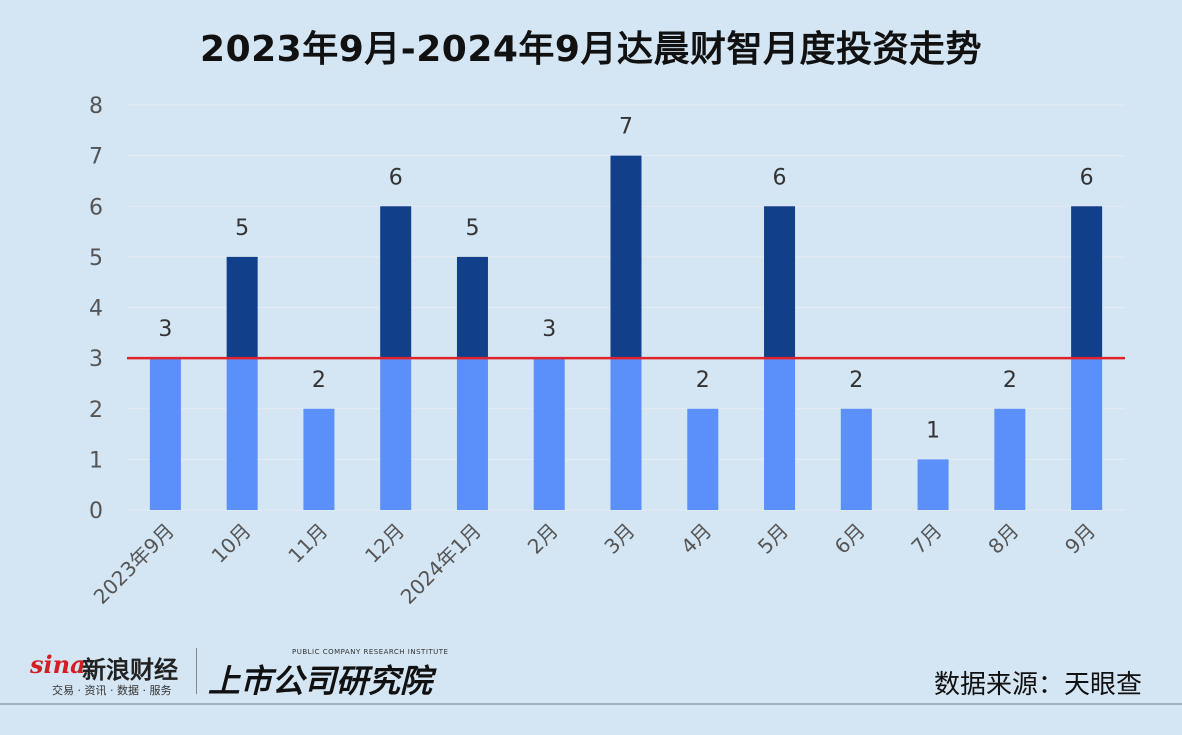  I want to click on x-tick-label: 5月, so click(773, 539).